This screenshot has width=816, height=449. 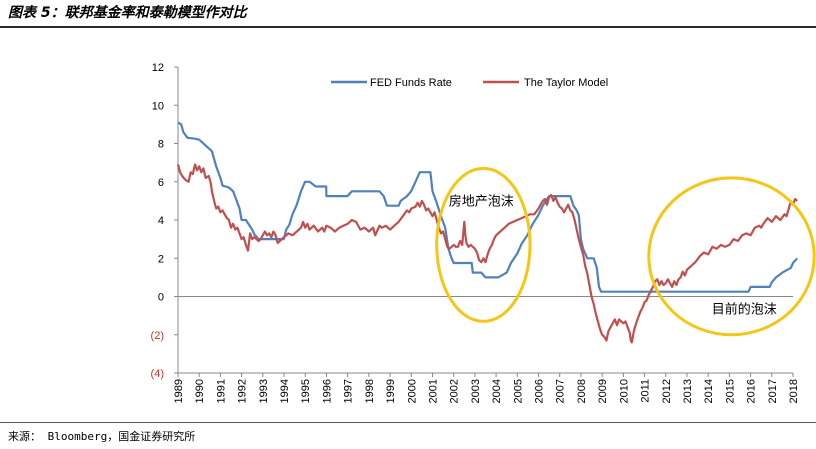 I want to click on source-note: 来源： Bloomberg，国金证券研究所, so click(x=102, y=436).